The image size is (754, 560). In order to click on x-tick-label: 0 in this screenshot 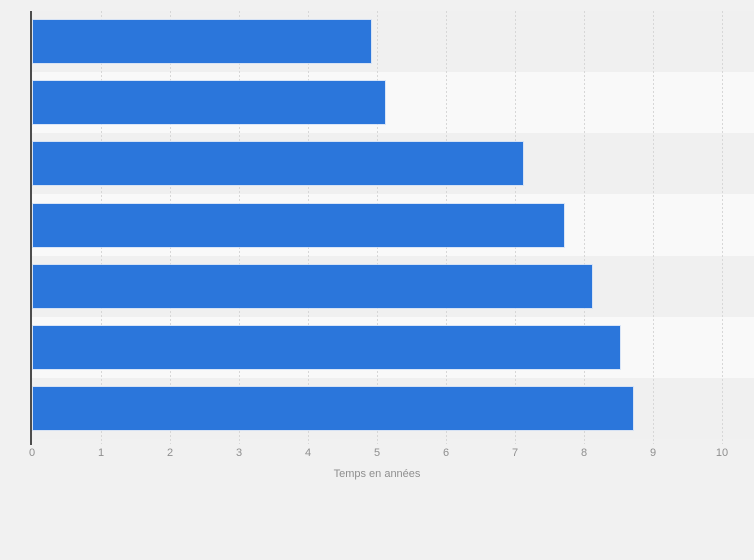, I will do `click(32, 453)`.